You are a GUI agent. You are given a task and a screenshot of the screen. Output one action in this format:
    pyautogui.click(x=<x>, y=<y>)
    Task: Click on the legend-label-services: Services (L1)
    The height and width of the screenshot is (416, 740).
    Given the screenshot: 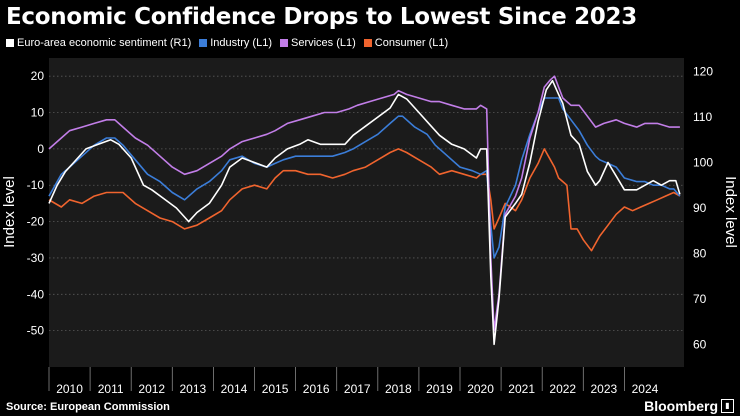 What is the action you would take?
    pyautogui.click(x=323, y=43)
    